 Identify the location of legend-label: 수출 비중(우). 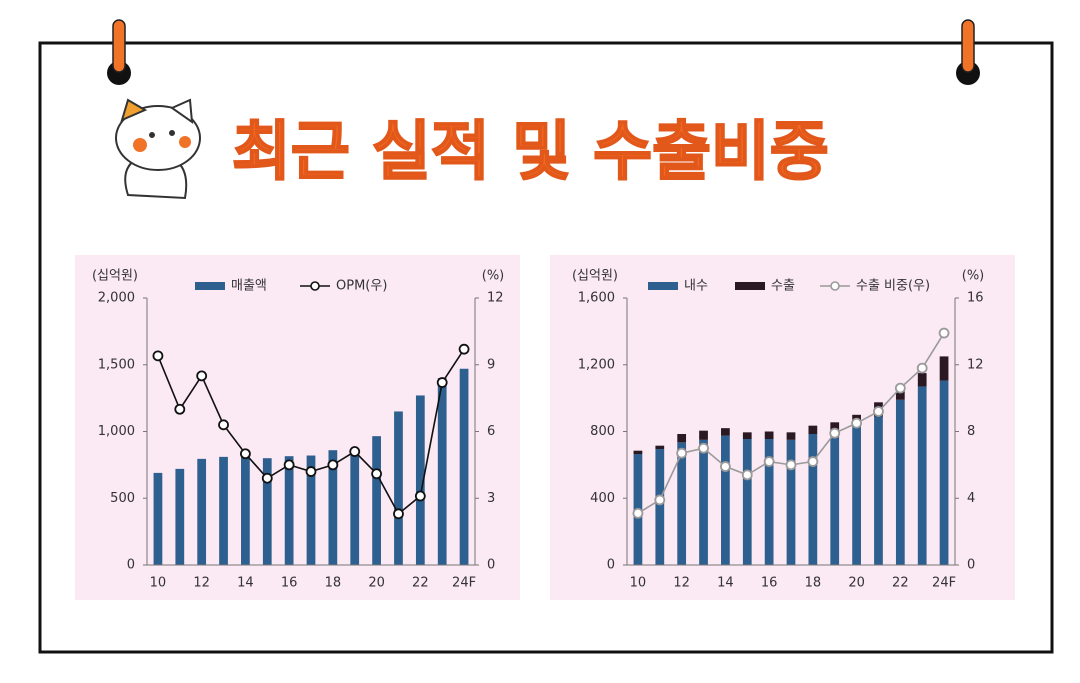
(893, 286).